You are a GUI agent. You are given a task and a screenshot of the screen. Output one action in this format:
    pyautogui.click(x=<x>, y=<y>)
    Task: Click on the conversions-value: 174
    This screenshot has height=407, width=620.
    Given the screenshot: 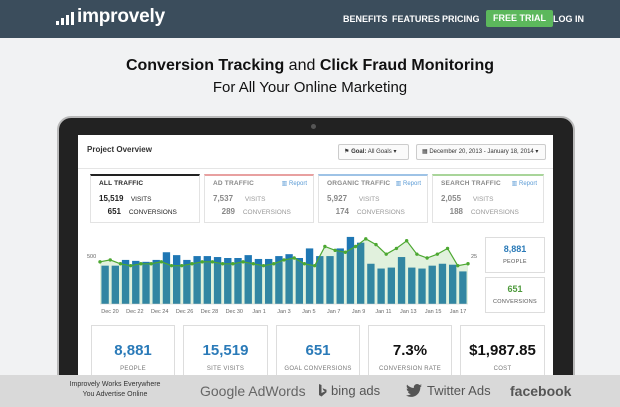 What is the action you would take?
    pyautogui.click(x=342, y=211)
    